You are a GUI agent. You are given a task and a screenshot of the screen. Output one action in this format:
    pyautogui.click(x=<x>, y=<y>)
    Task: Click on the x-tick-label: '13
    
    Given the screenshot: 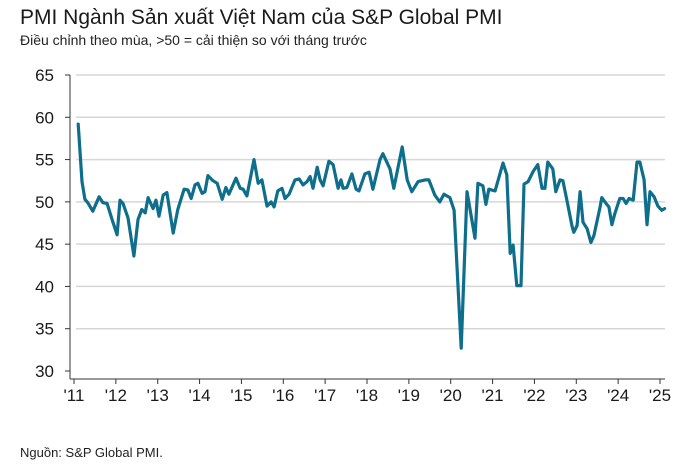 What is the action you would take?
    pyautogui.click(x=158, y=395)
    